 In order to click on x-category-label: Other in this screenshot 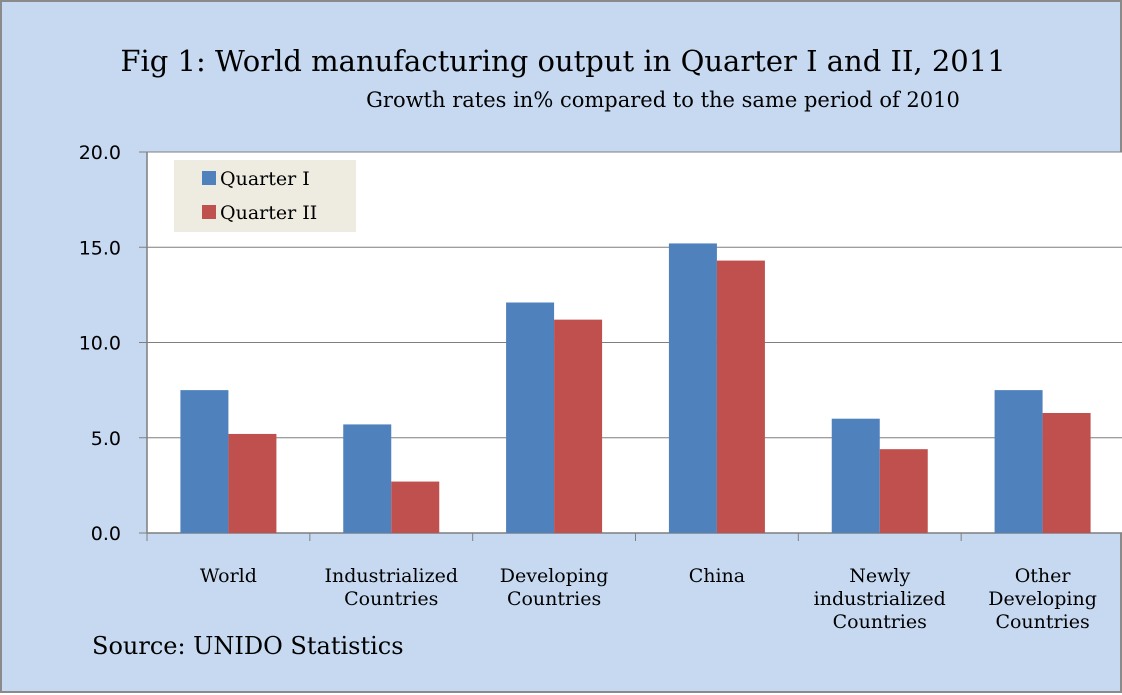, I will do `click(1043, 576)`.